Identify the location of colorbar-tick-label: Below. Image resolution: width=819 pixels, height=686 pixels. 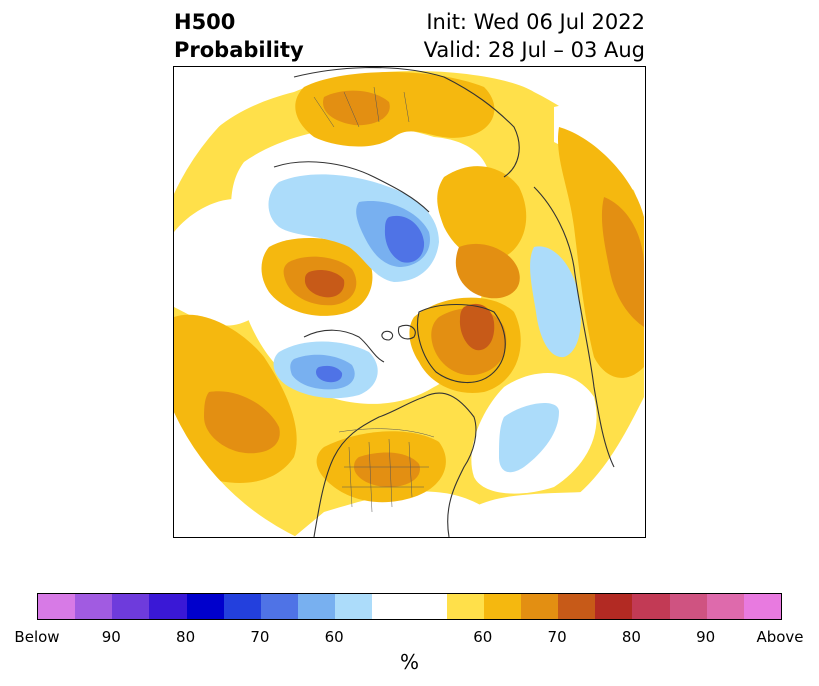
(37, 637).